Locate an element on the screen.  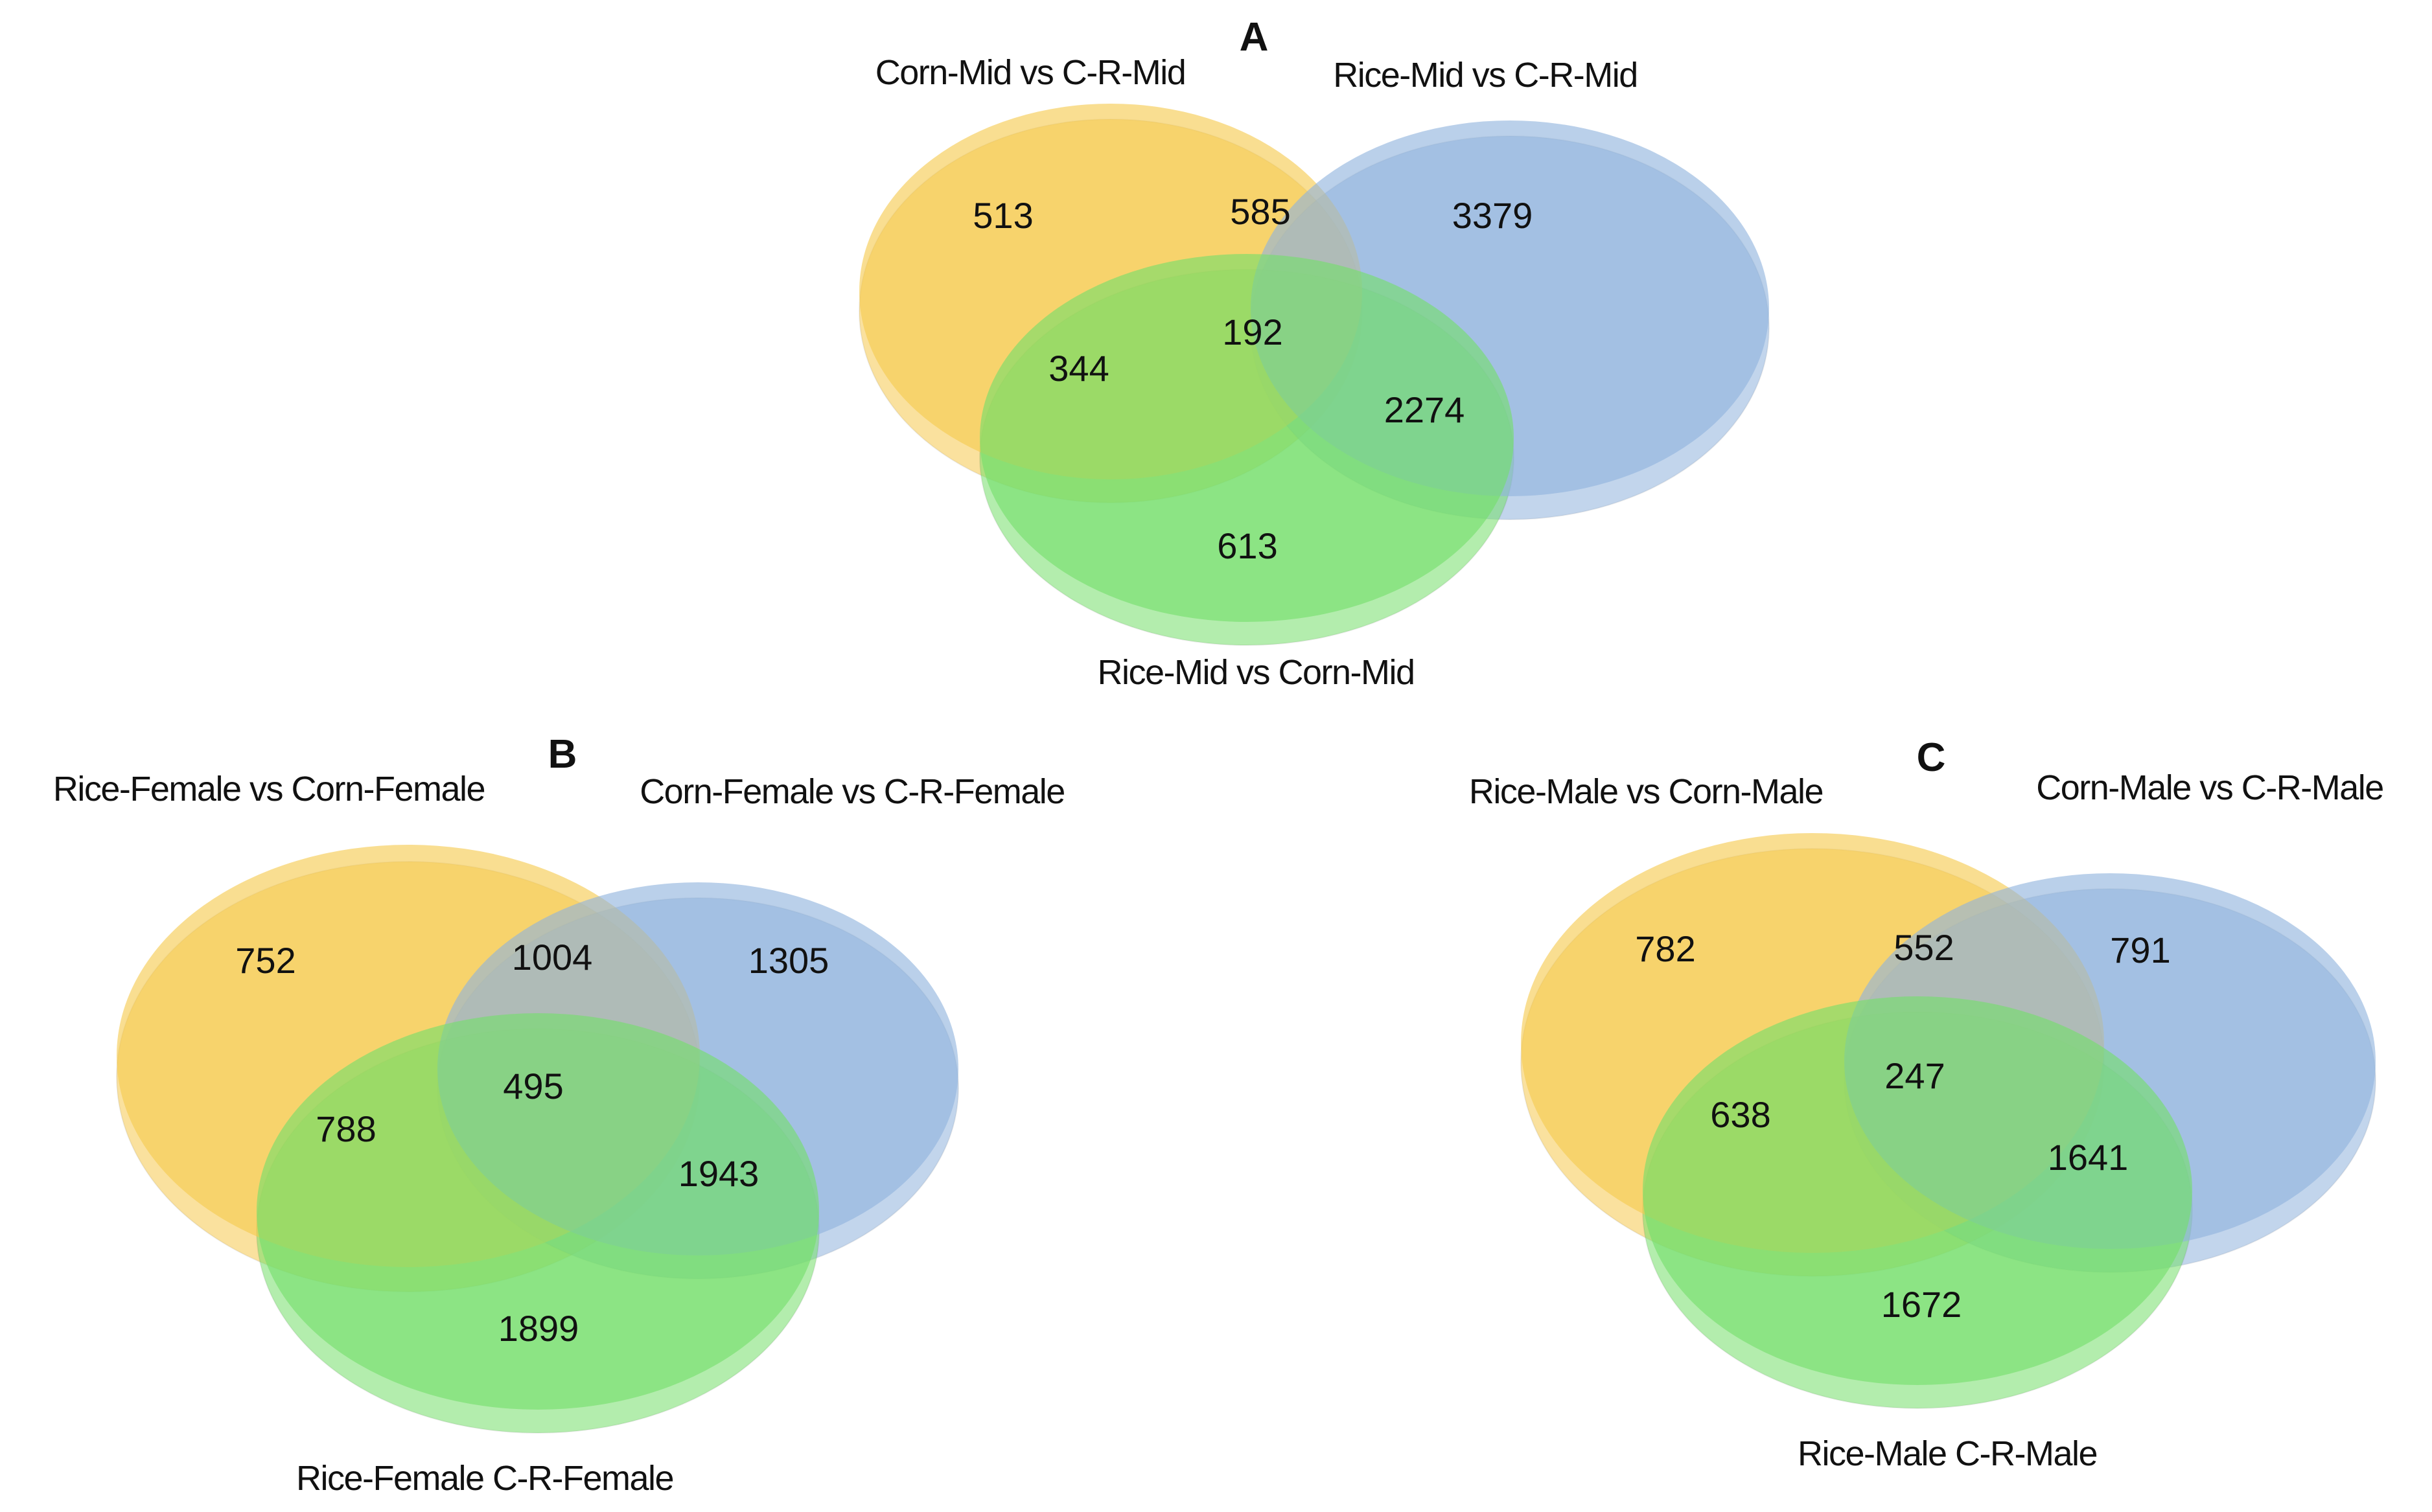
panel-a-label-right: Rice-Mid vs C-R-Mid is located at coordinates (1485, 75).